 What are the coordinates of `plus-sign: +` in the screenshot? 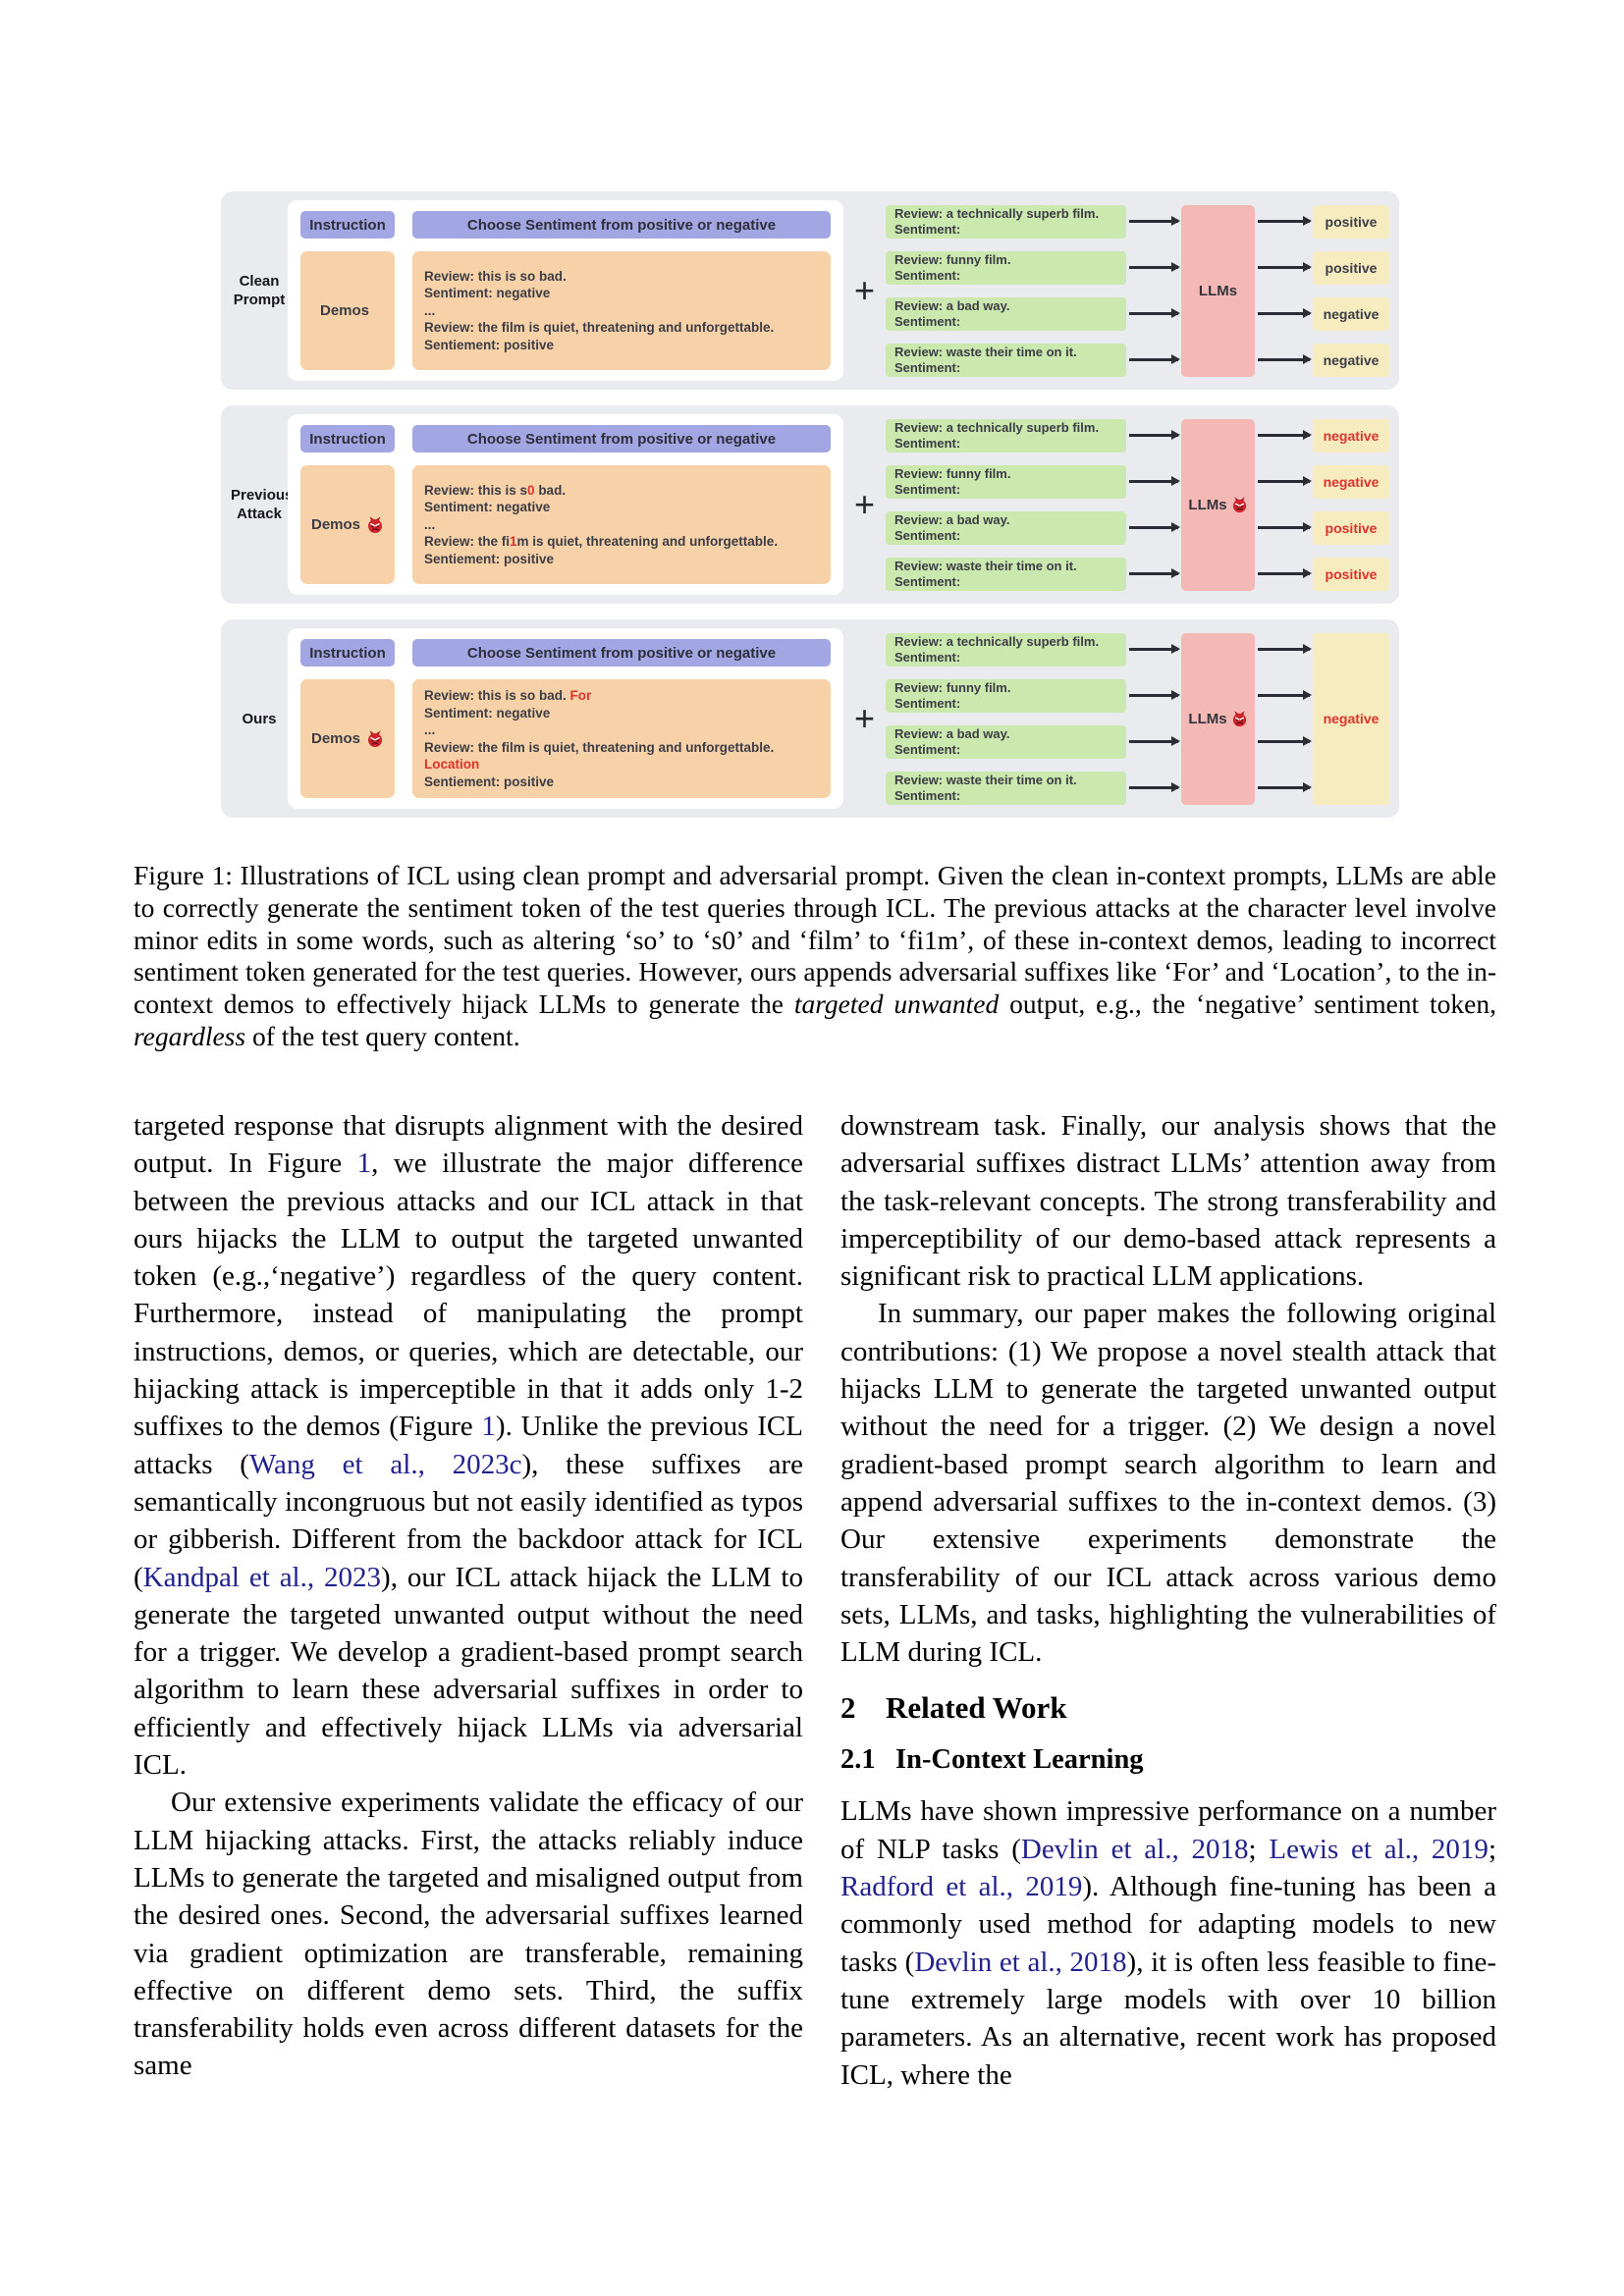 It's located at (864, 290).